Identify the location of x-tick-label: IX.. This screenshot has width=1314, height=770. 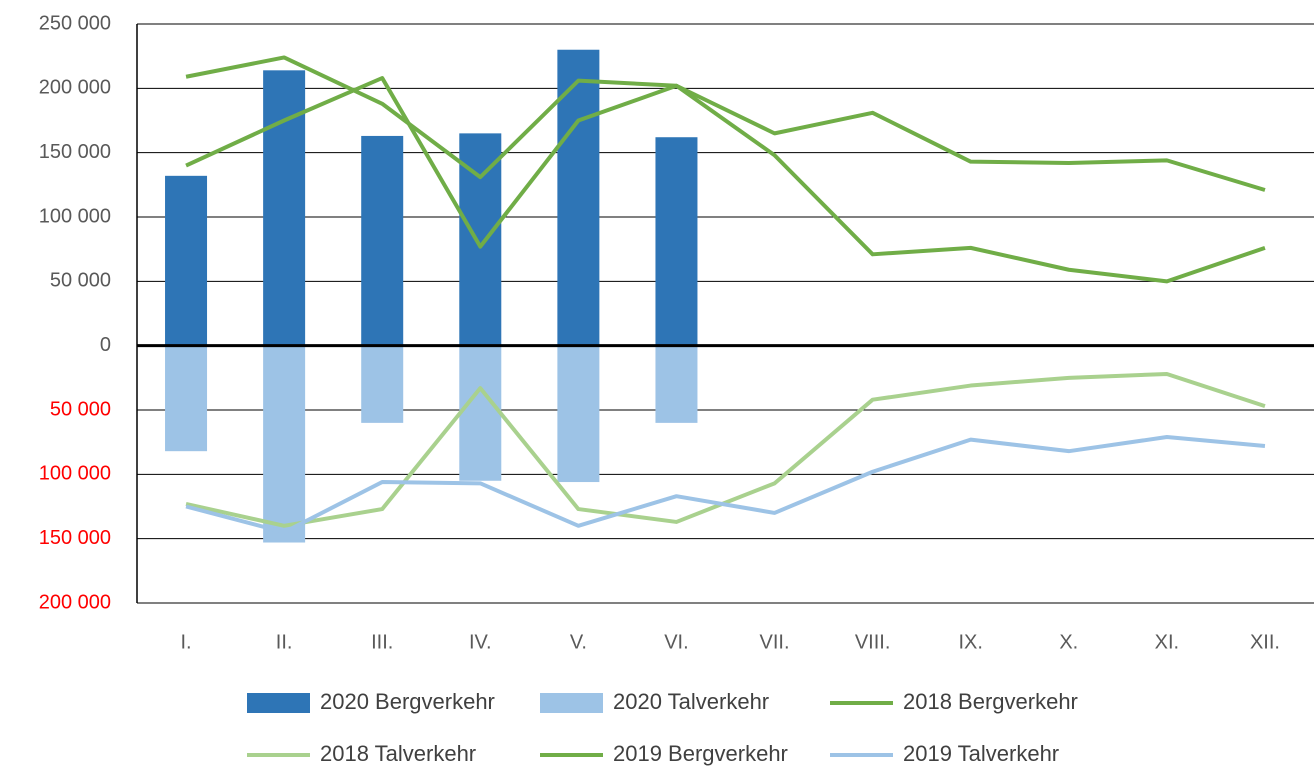
(970, 642).